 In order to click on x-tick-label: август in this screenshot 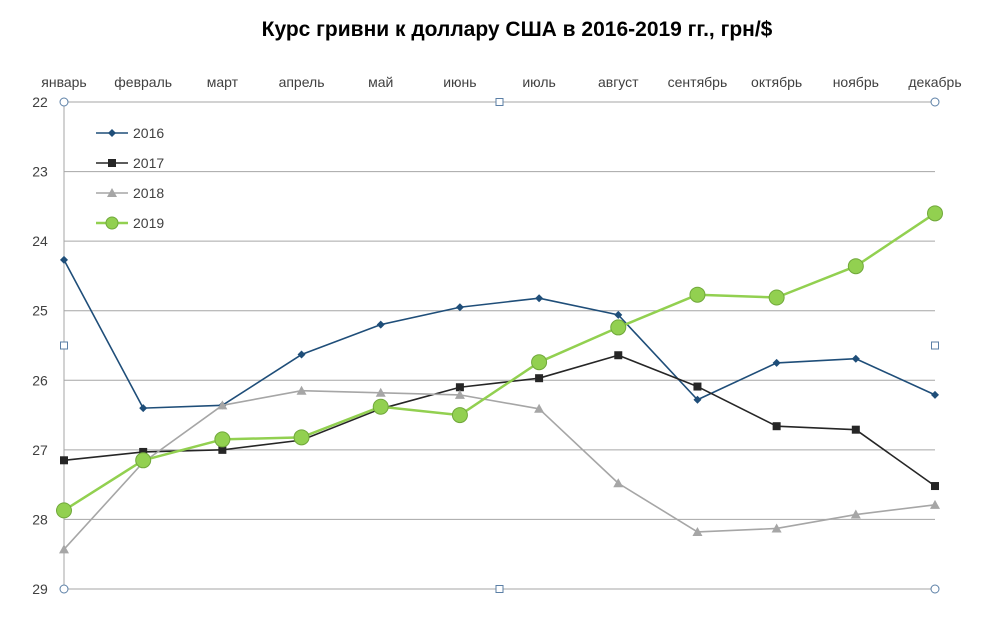, I will do `click(618, 82)`.